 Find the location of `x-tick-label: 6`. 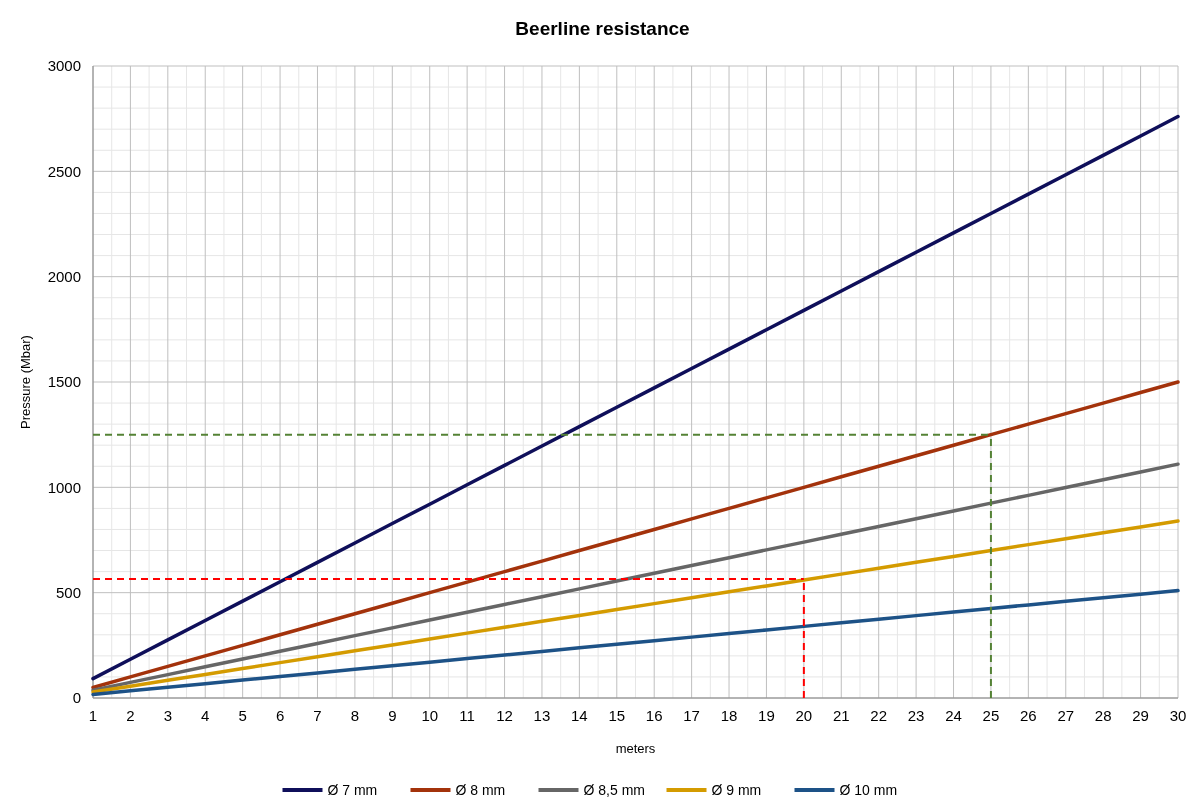

x-tick-label: 6 is located at coordinates (280, 715).